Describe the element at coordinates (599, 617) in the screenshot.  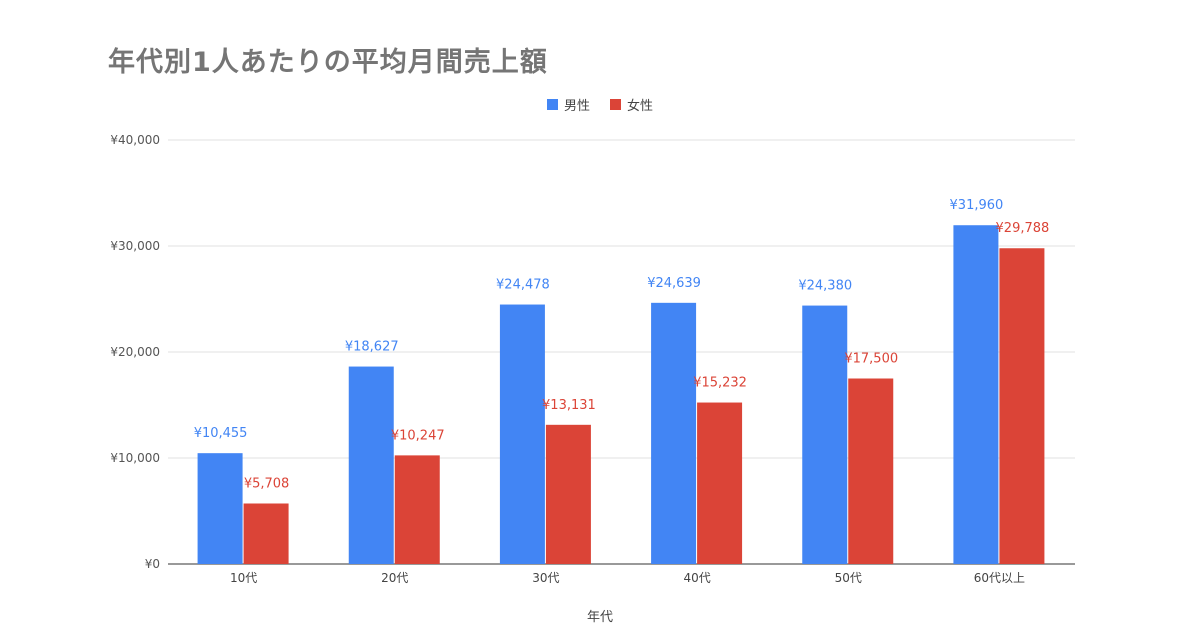
I see `x-axis-label: 年代` at that location.